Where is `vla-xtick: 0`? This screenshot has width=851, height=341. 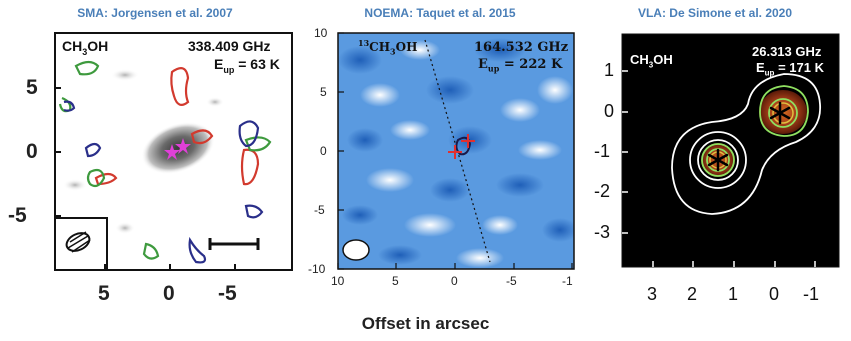 vla-xtick: 0 is located at coordinates (774, 294).